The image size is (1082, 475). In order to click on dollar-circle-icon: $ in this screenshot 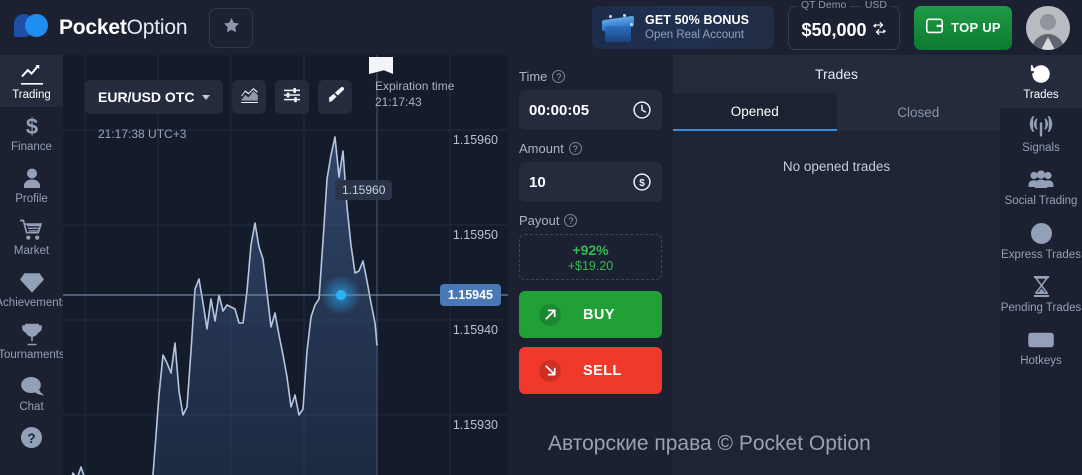, I will do `click(642, 182)`.